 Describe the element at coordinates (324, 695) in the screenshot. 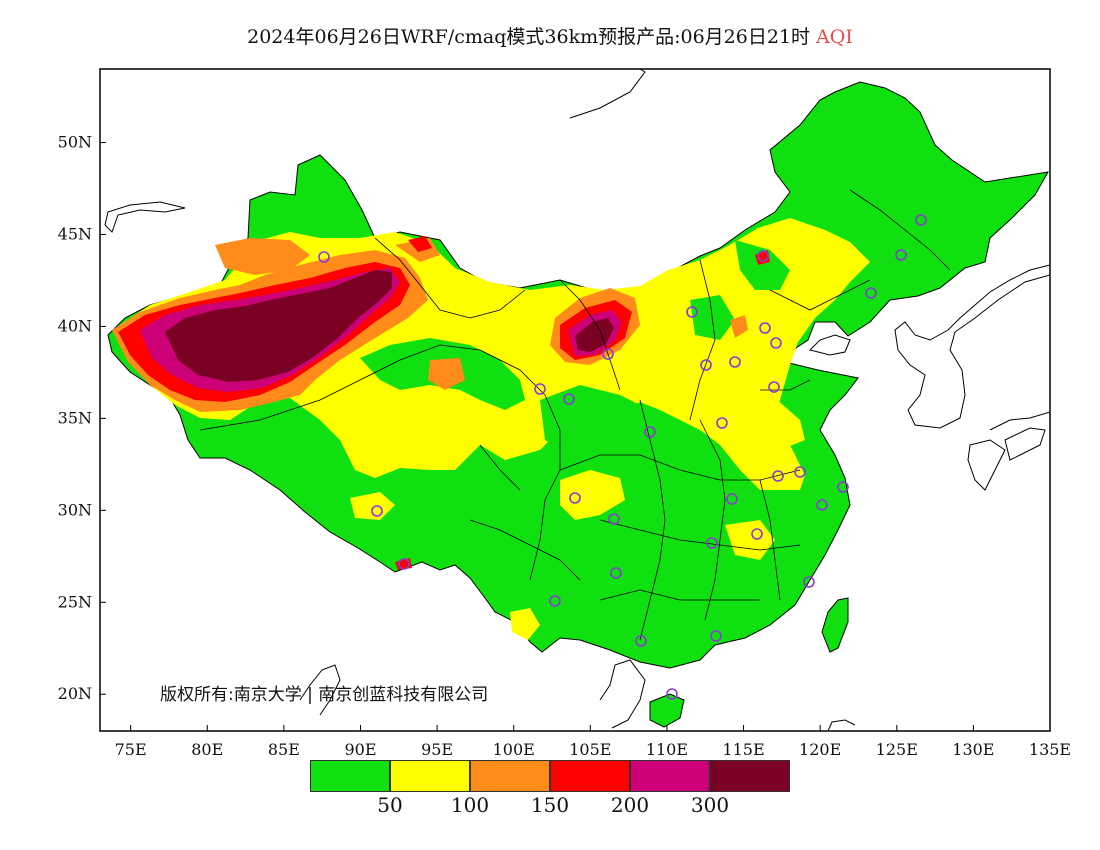

I see `copyright-notice: 版权所有:南京大学 | 南京创蓝科技有限公司` at that location.